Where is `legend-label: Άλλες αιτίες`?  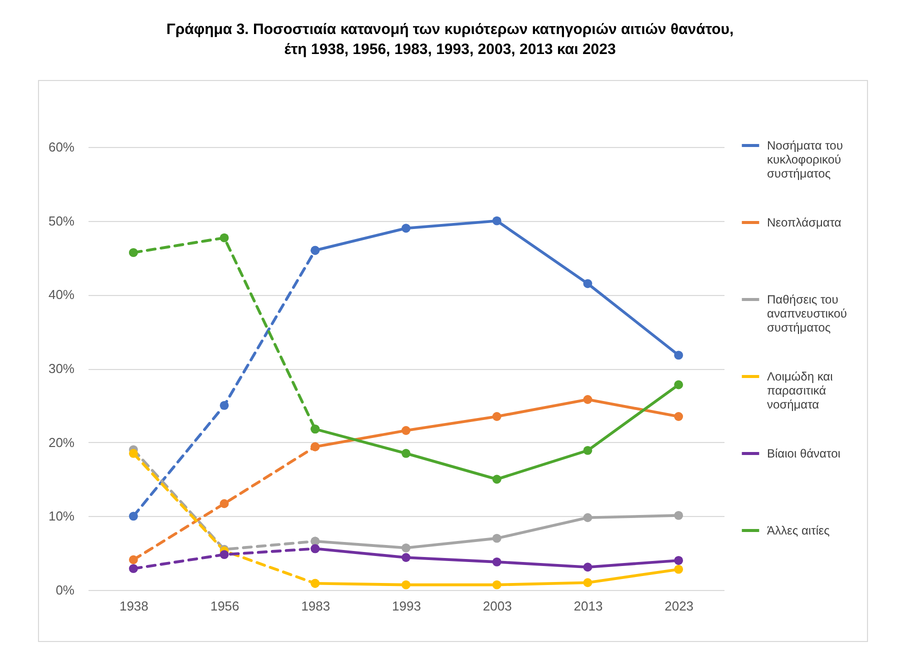
legend-label: Άλλες αιτίες is located at coordinates (798, 531).